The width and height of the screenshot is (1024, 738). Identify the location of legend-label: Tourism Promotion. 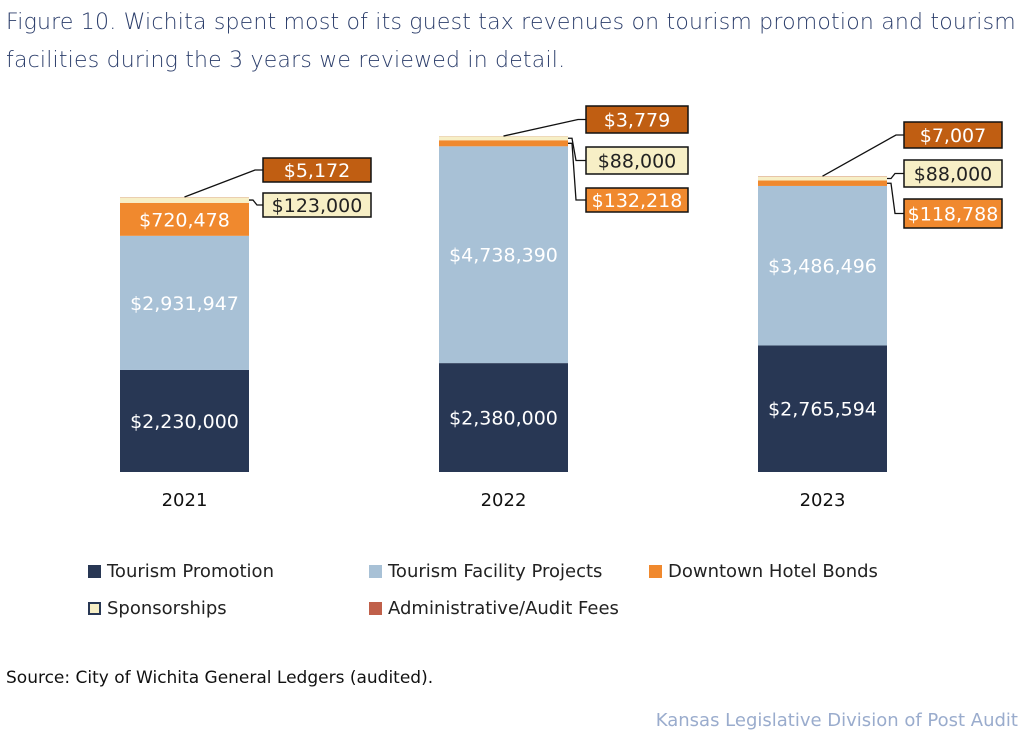
(190, 571).